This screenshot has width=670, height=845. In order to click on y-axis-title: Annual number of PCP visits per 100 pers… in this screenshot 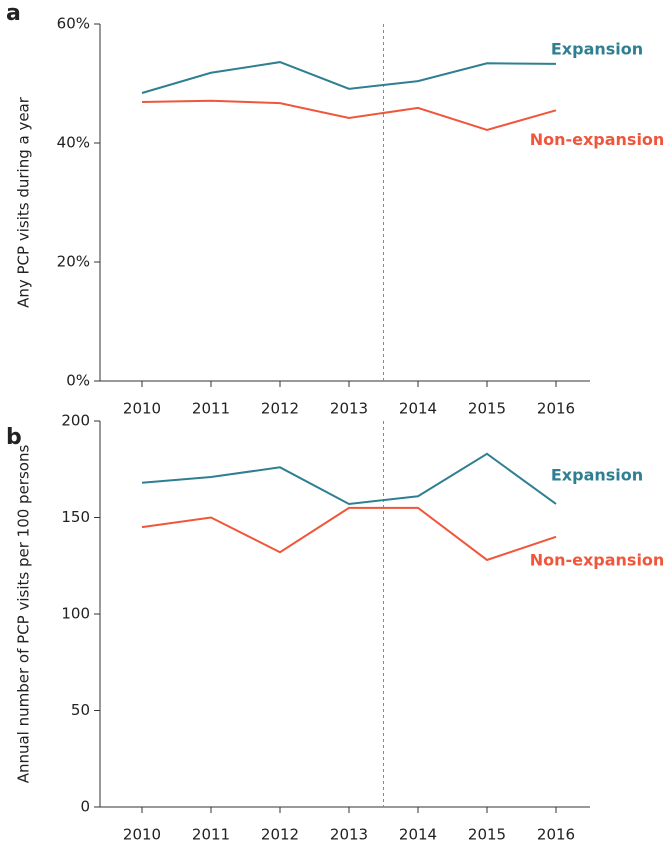, I will do `click(24, 614)`.